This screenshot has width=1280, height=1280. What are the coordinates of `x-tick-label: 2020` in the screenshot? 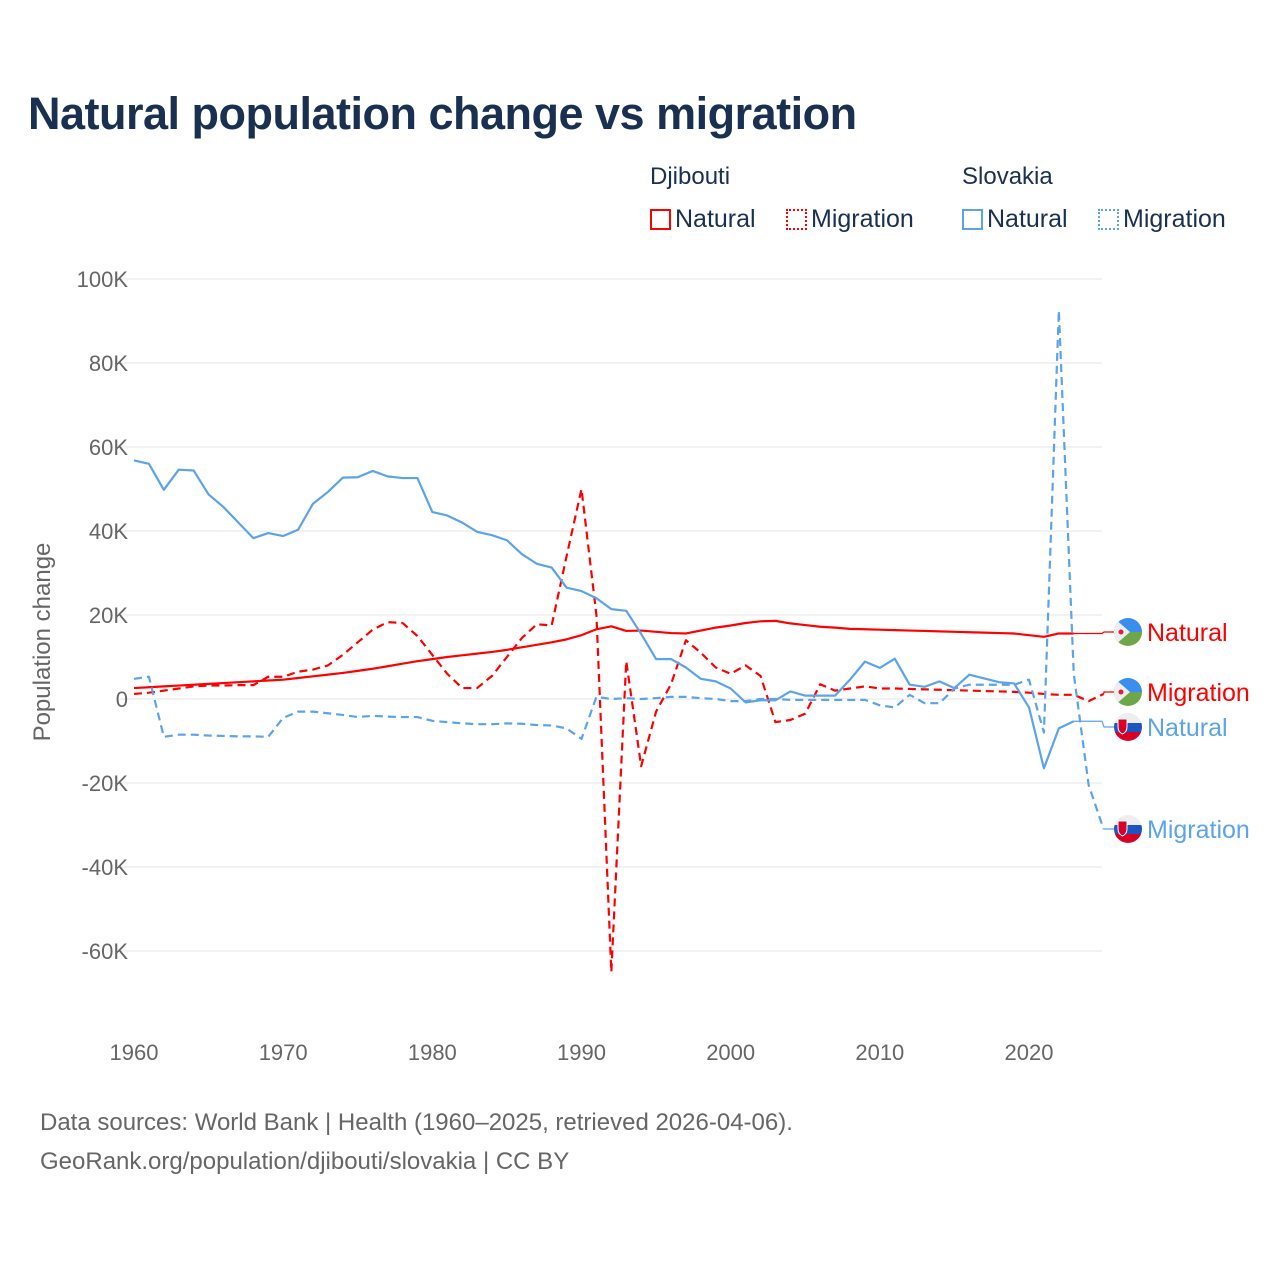 It's located at (1029, 1052).